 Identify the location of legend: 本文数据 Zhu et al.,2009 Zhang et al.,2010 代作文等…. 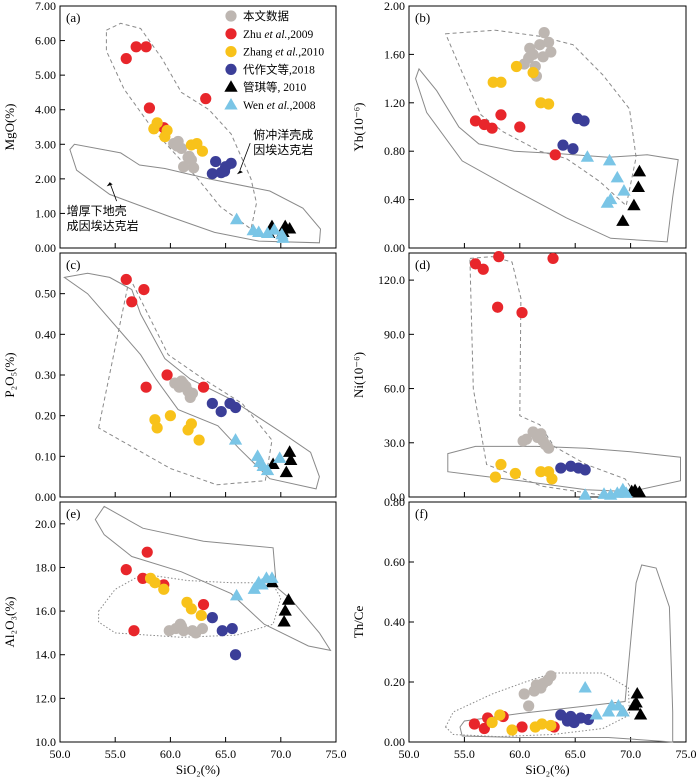
(274, 60).